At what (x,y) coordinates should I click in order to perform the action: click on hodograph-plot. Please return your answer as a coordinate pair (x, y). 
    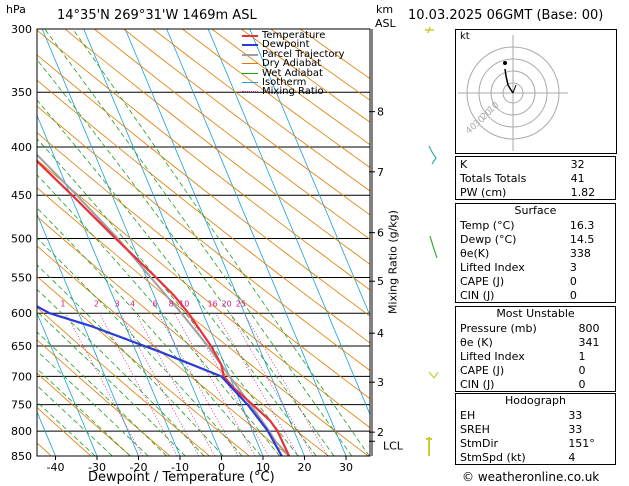
    Looking at the image, I should click on (513, 93).